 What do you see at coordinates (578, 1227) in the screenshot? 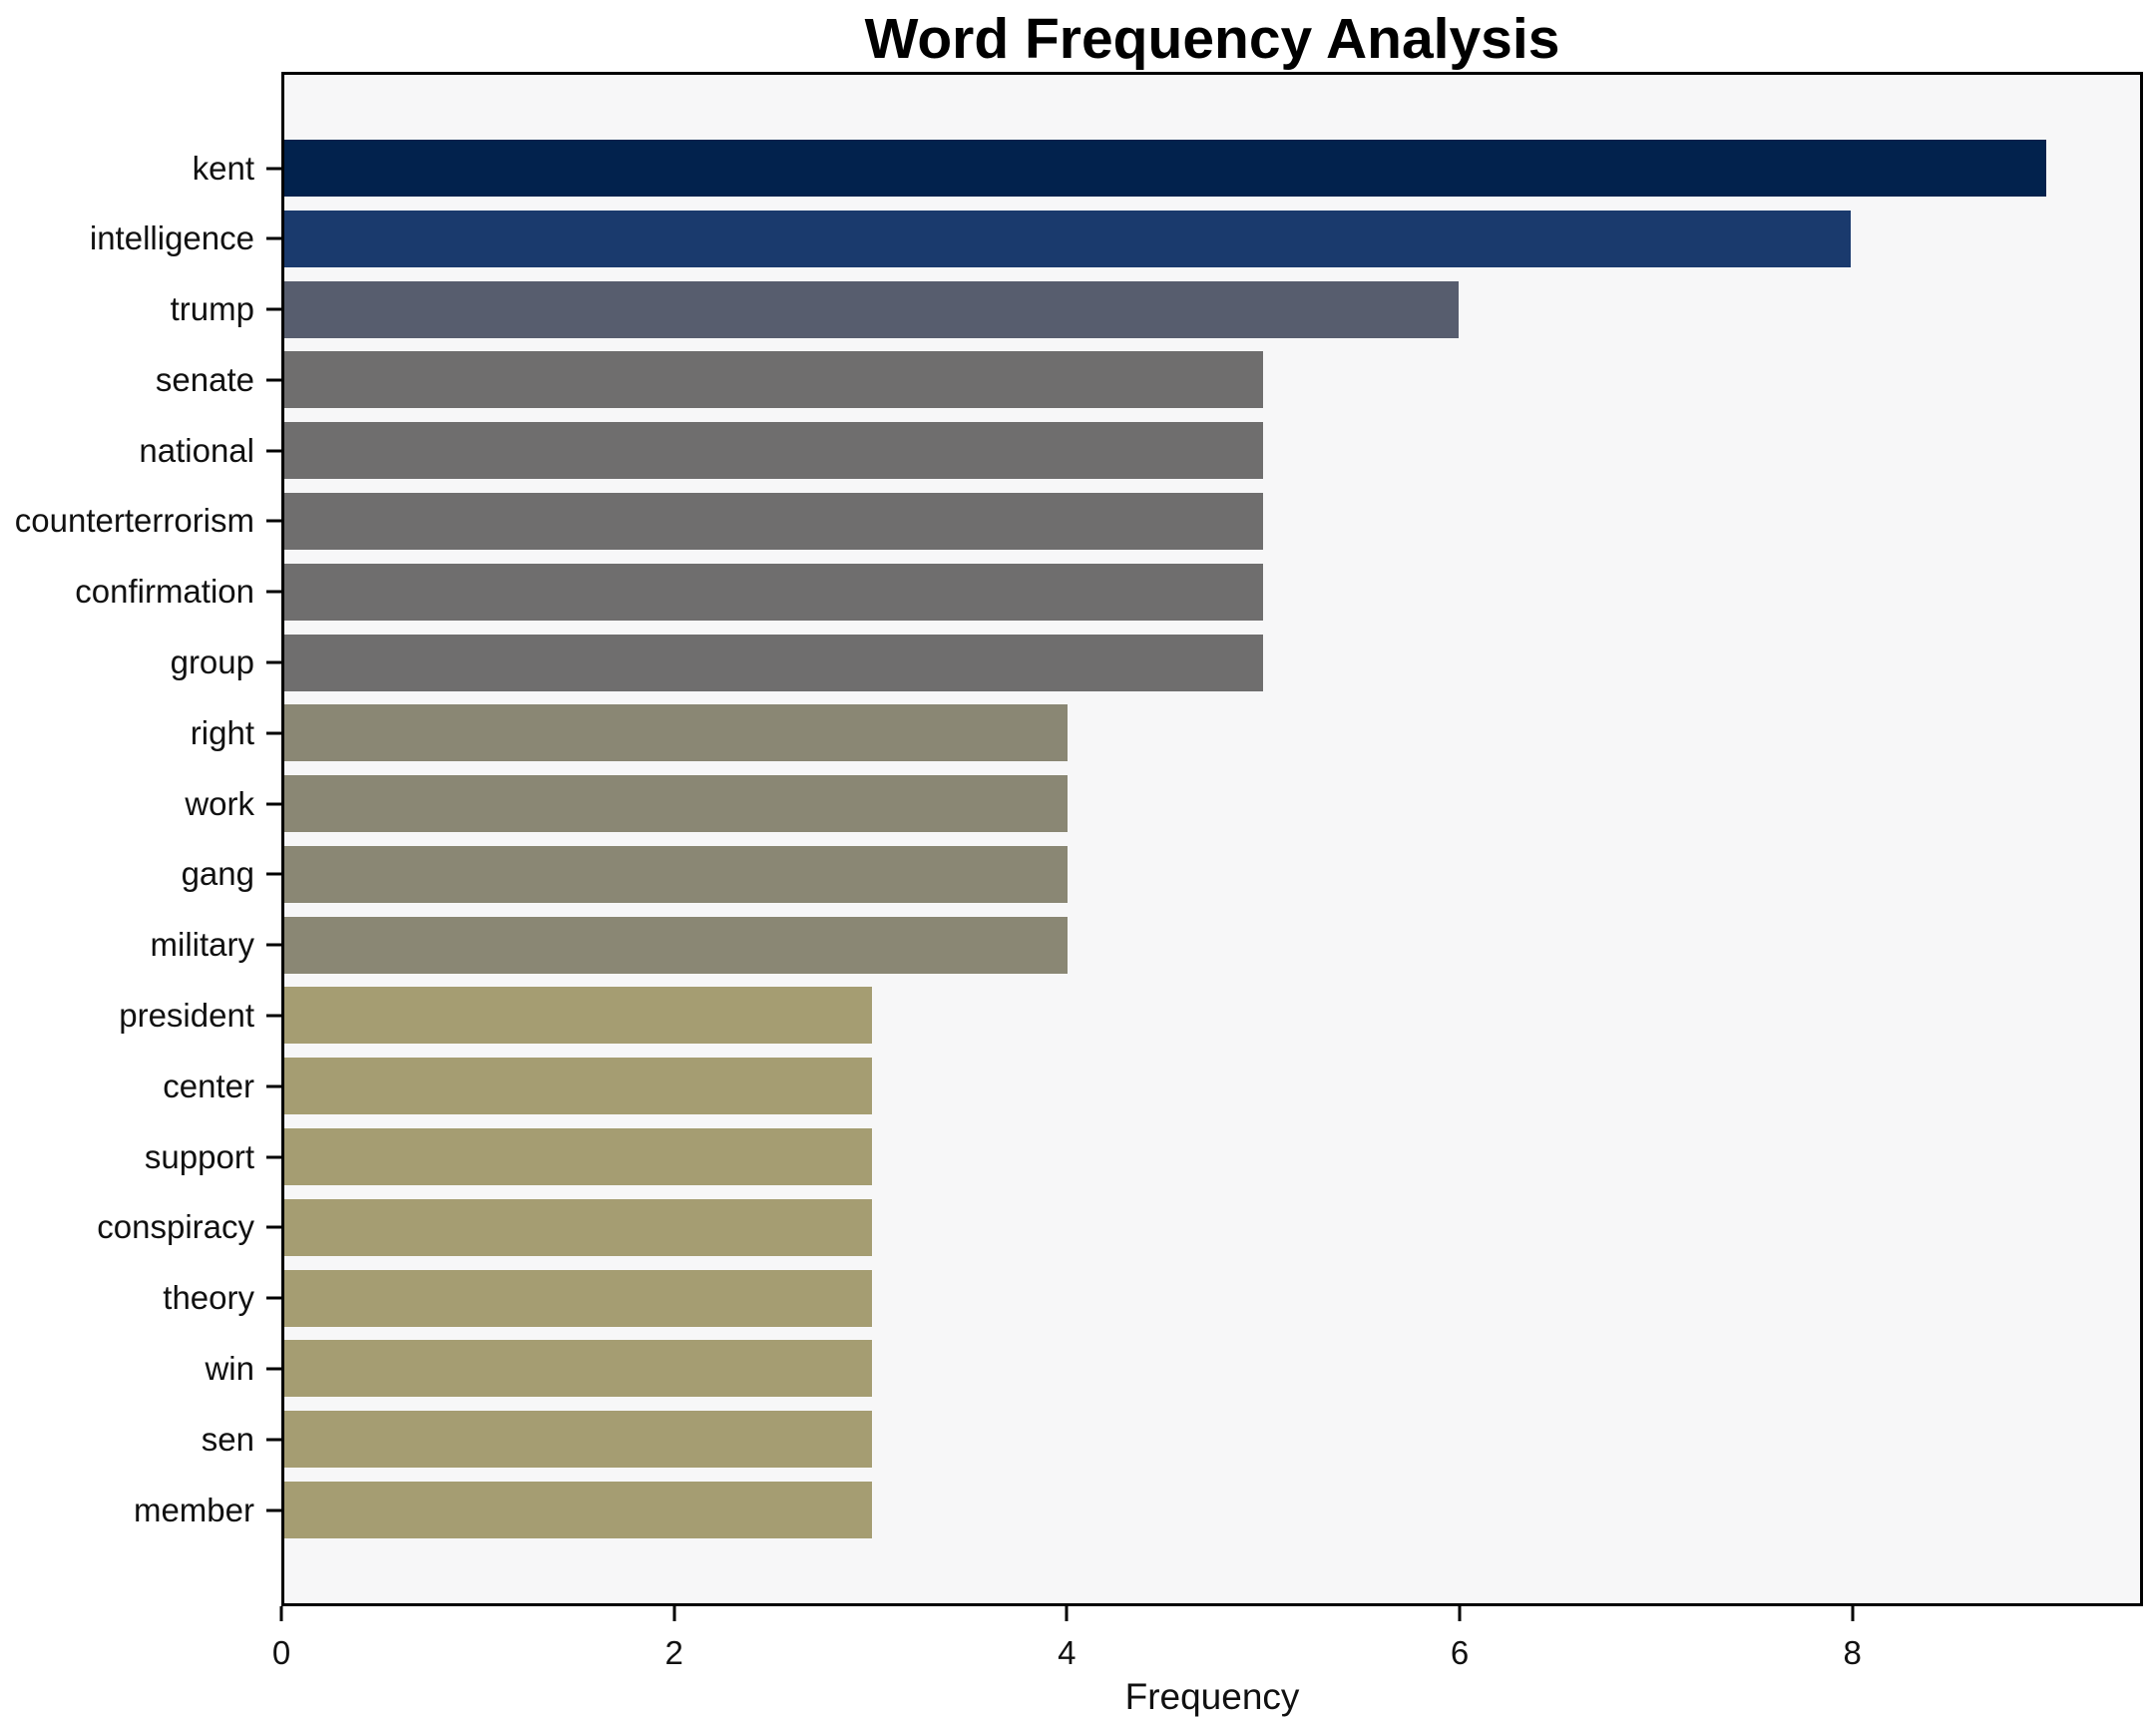
I see `bar-conspiracy` at bounding box center [578, 1227].